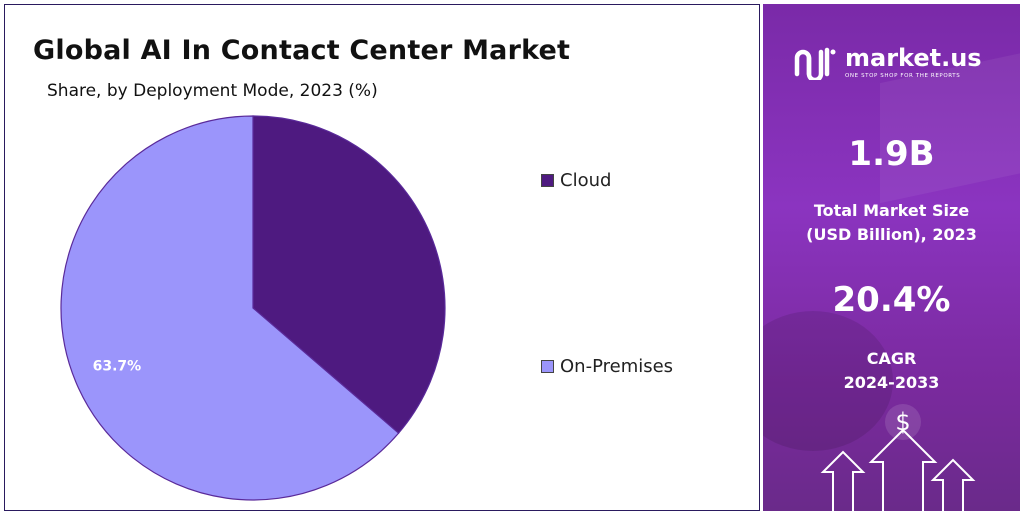 Image resolution: width=1024 pixels, height=517 pixels. Describe the element at coordinates (891, 234) in the screenshot. I see `market-size-label-2: (USD Billion), 2023` at that location.